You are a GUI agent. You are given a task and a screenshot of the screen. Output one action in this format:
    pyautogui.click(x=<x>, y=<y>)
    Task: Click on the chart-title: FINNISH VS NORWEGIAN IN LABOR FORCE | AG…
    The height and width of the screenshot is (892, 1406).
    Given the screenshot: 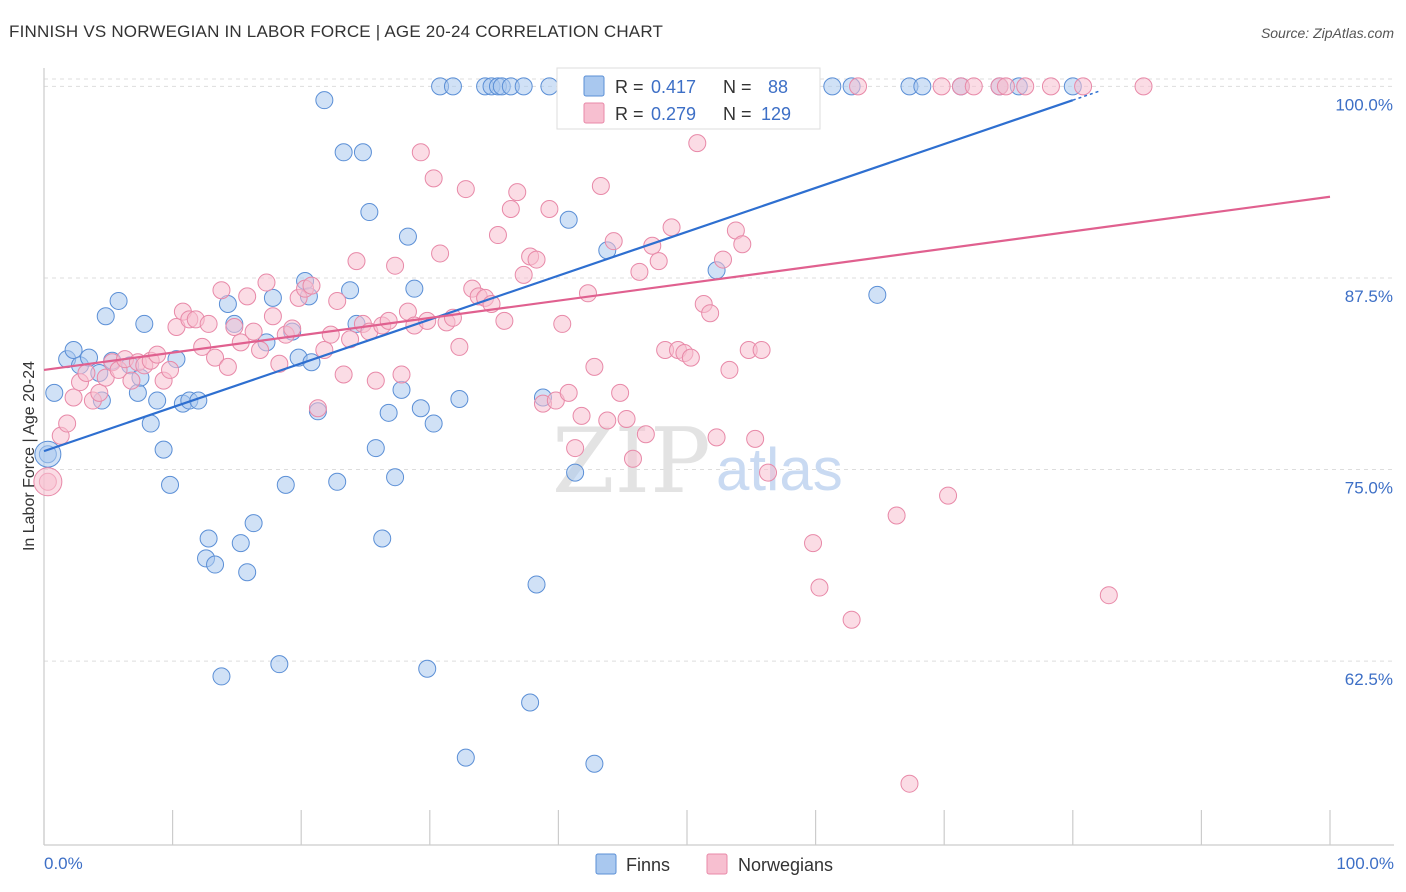 What is the action you would take?
    pyautogui.click(x=336, y=31)
    